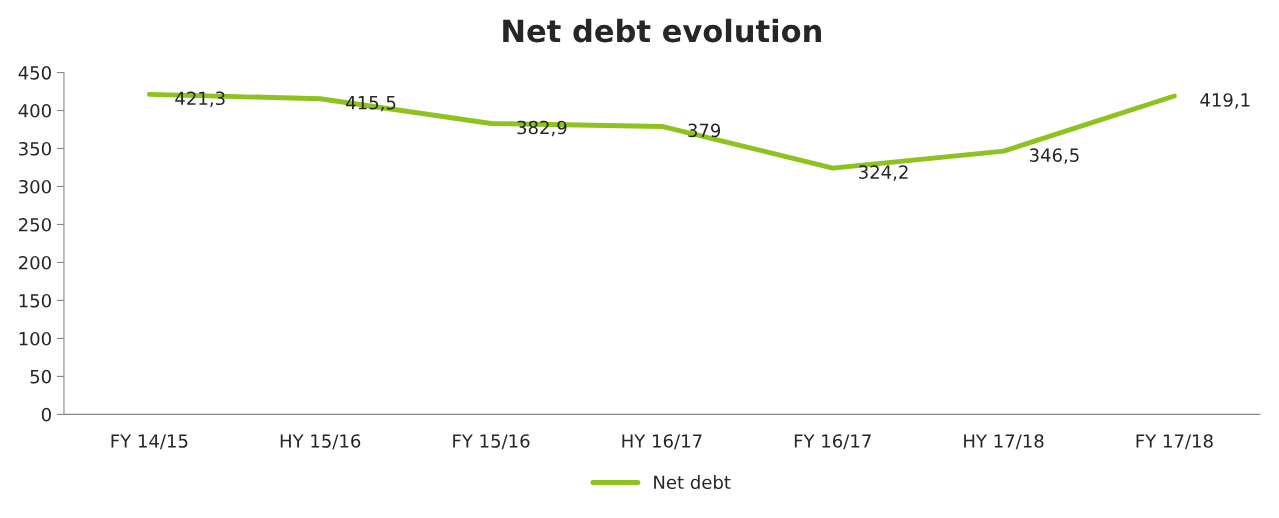 Image resolution: width=1279 pixels, height=518 pixels. What do you see at coordinates (1225, 101) in the screenshot?
I see `data-label: 419,1` at bounding box center [1225, 101].